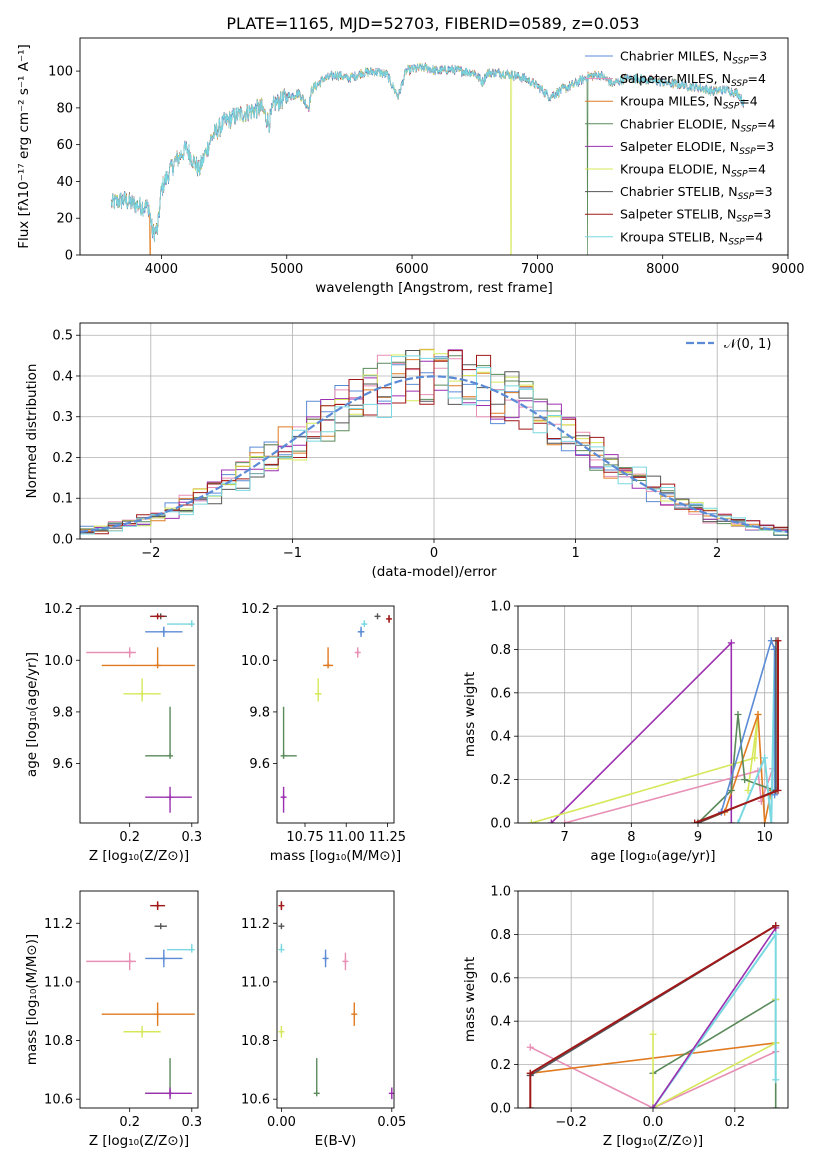 This screenshot has width=819, height=1170. Describe the element at coordinates (64, 182) in the screenshot. I see `y-tick-label: 40` at that location.